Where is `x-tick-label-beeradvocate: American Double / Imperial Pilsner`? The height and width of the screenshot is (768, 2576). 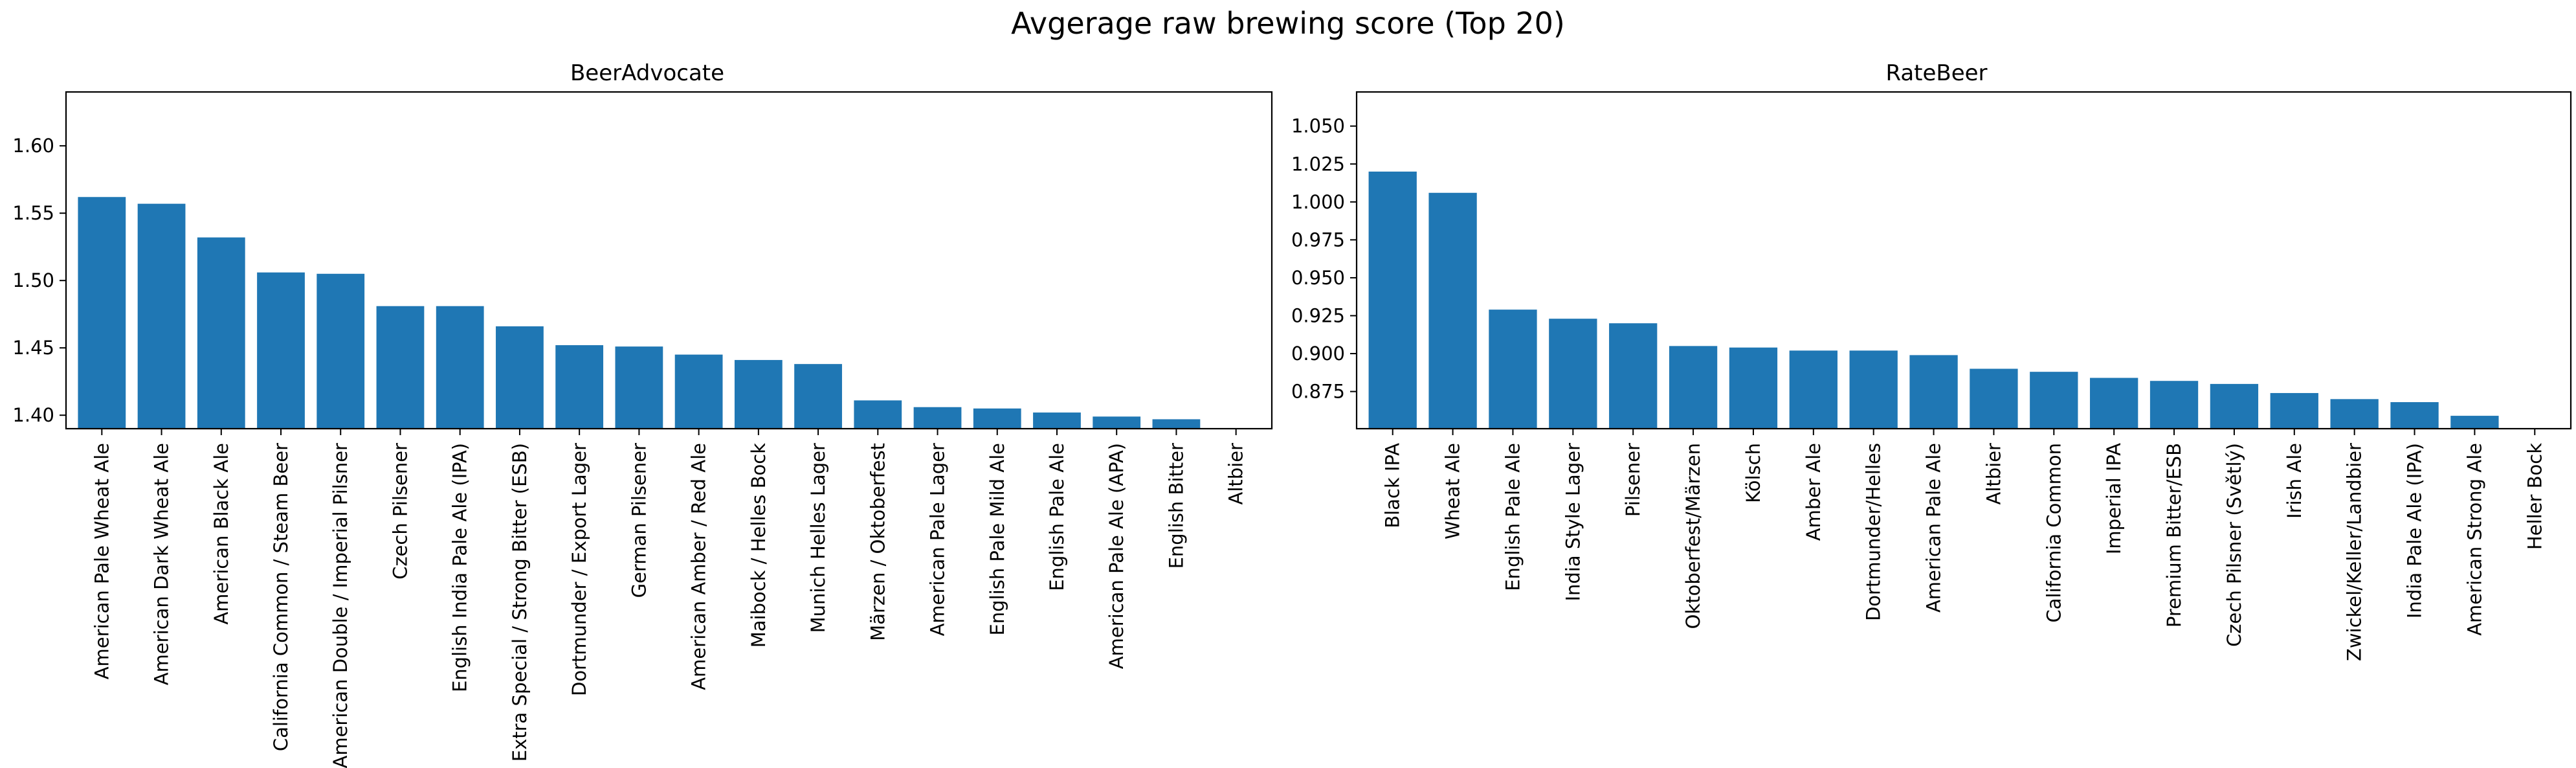 x-tick-label-beeradvocate: American Double / Imperial Pilsner is located at coordinates (340, 605).